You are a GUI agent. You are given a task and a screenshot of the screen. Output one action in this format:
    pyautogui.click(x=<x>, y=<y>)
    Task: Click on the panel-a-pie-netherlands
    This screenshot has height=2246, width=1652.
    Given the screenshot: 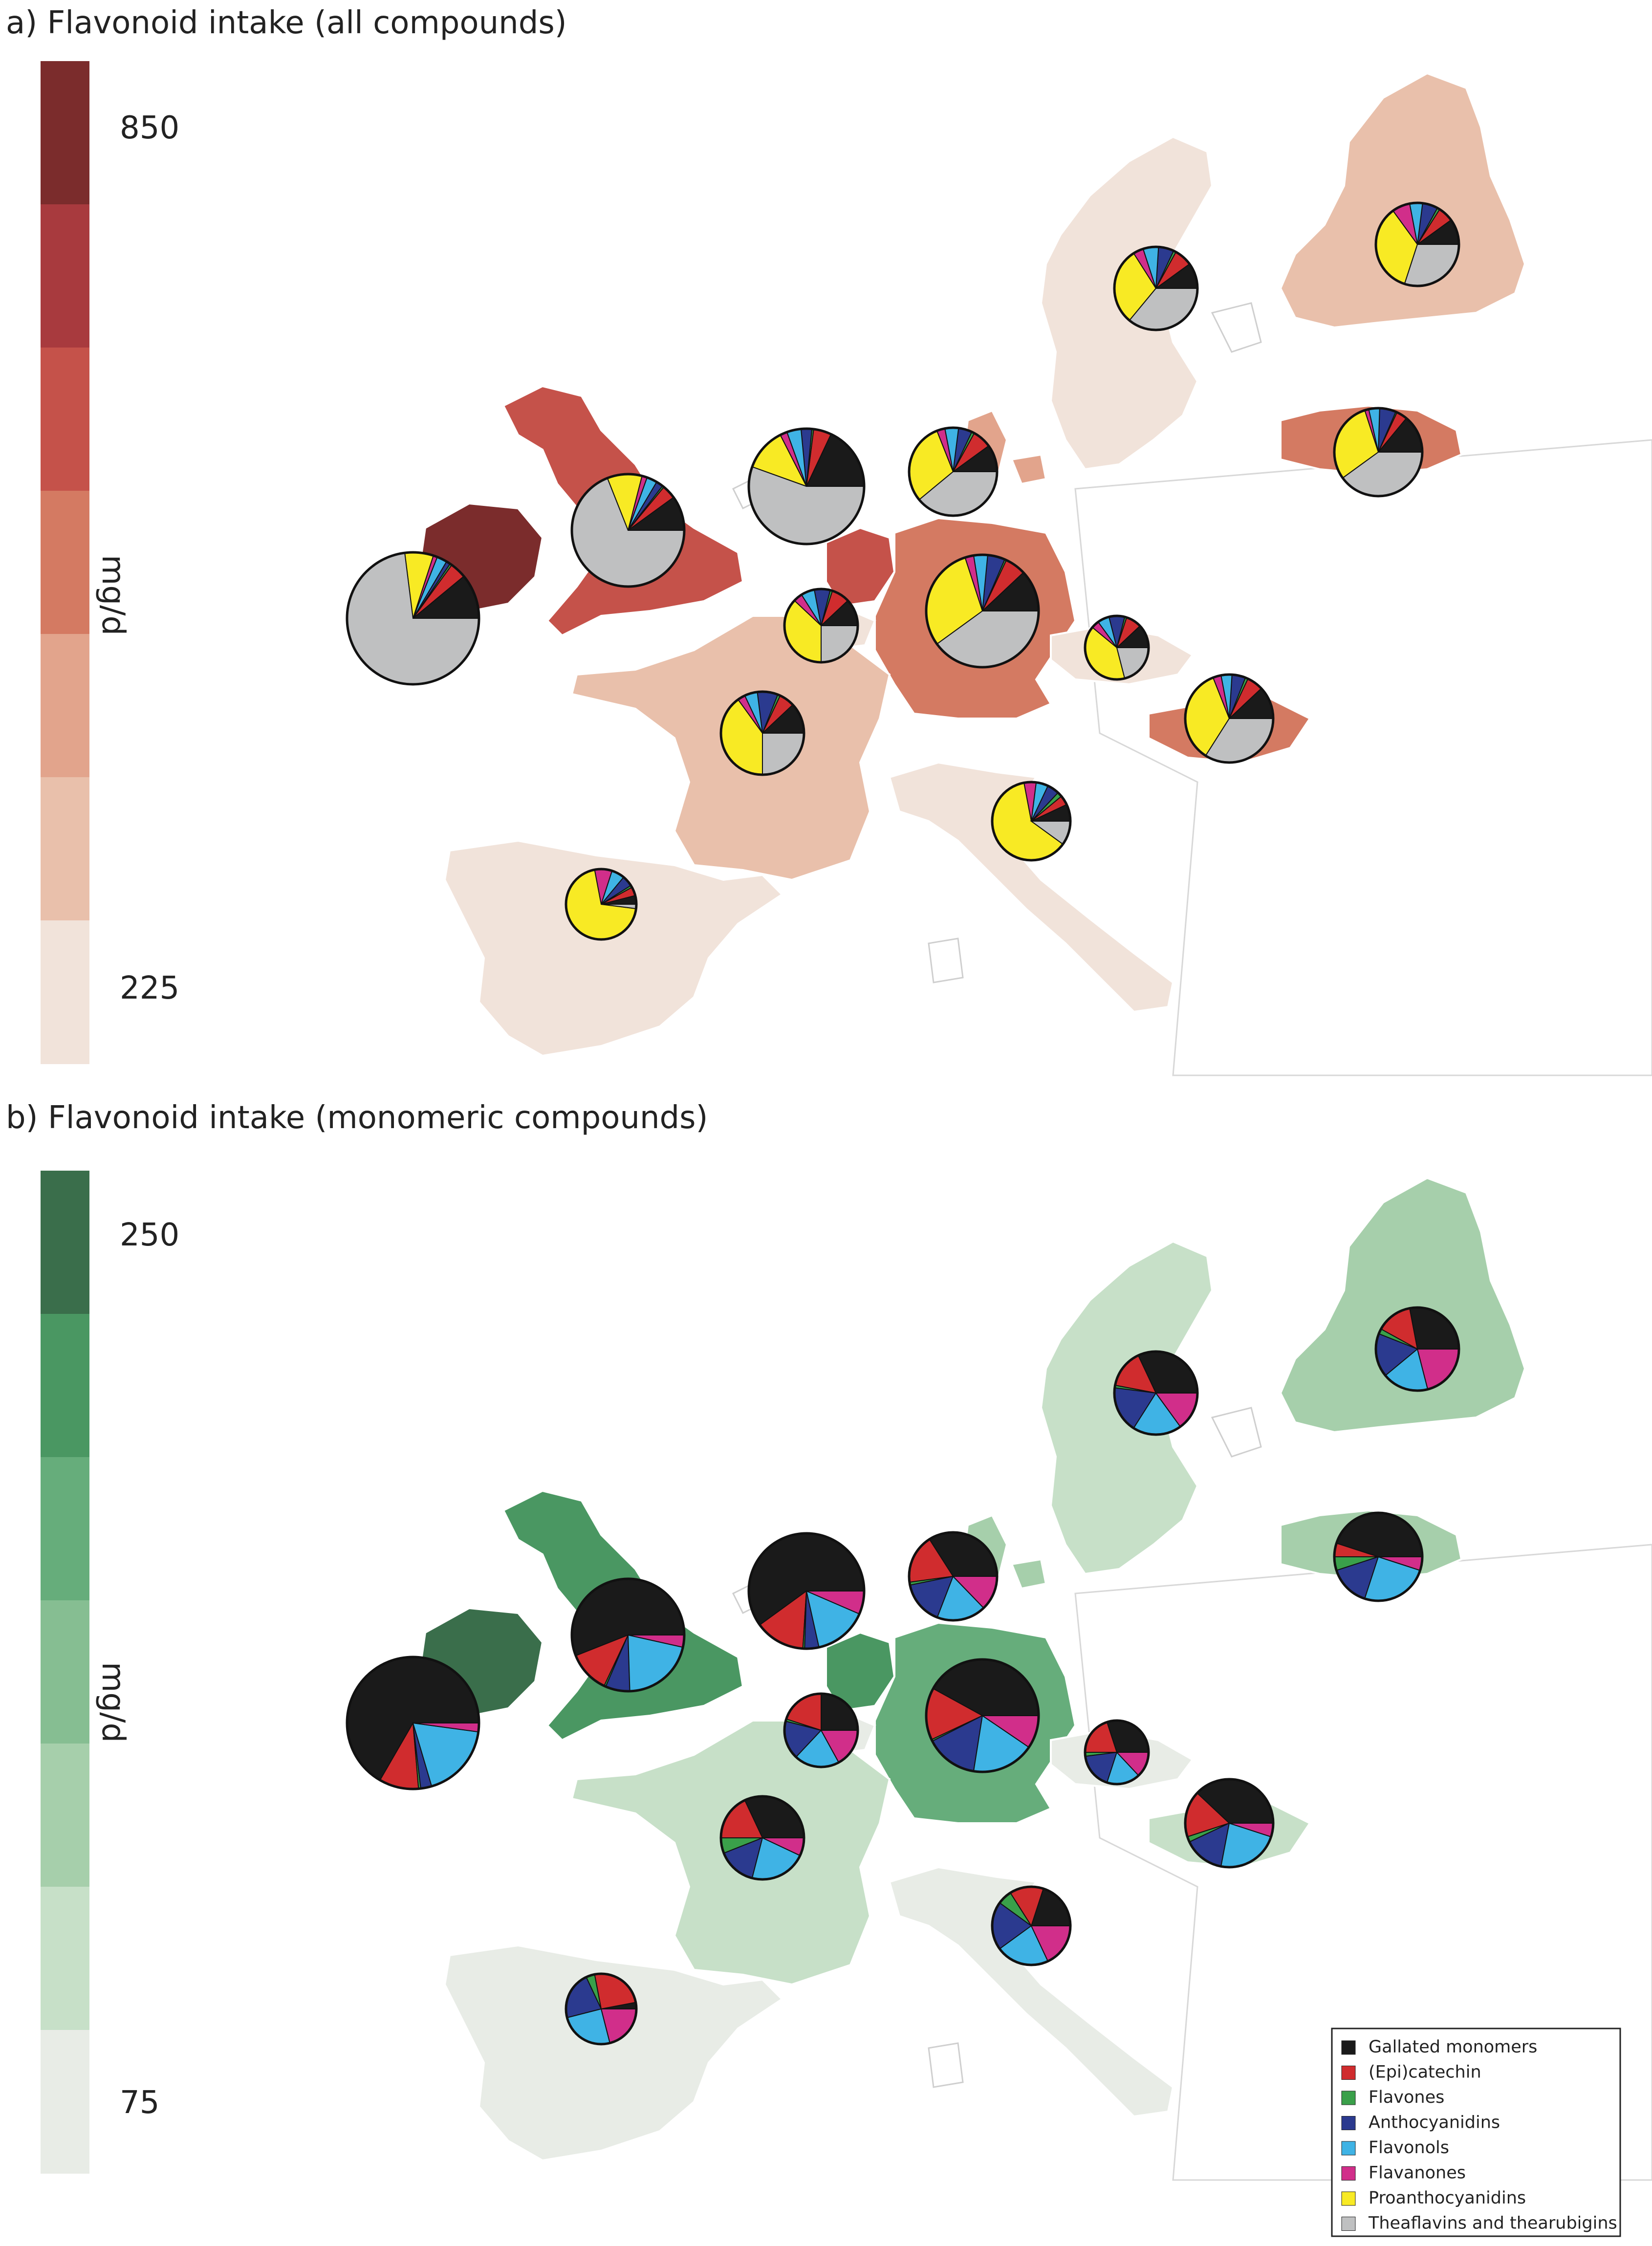 What is the action you would take?
    pyautogui.click(x=806, y=486)
    